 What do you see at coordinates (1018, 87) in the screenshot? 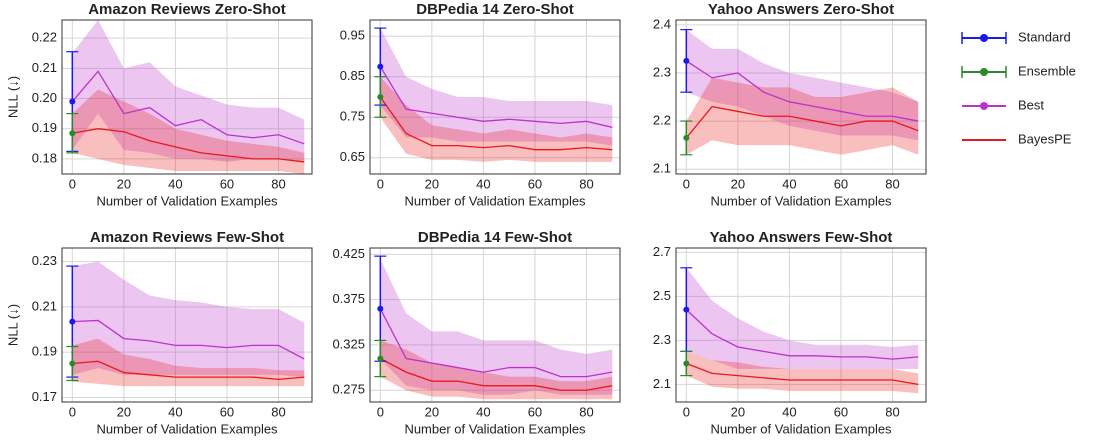
I see `legend: Standard Ensemble Best BayesPE` at bounding box center [1018, 87].